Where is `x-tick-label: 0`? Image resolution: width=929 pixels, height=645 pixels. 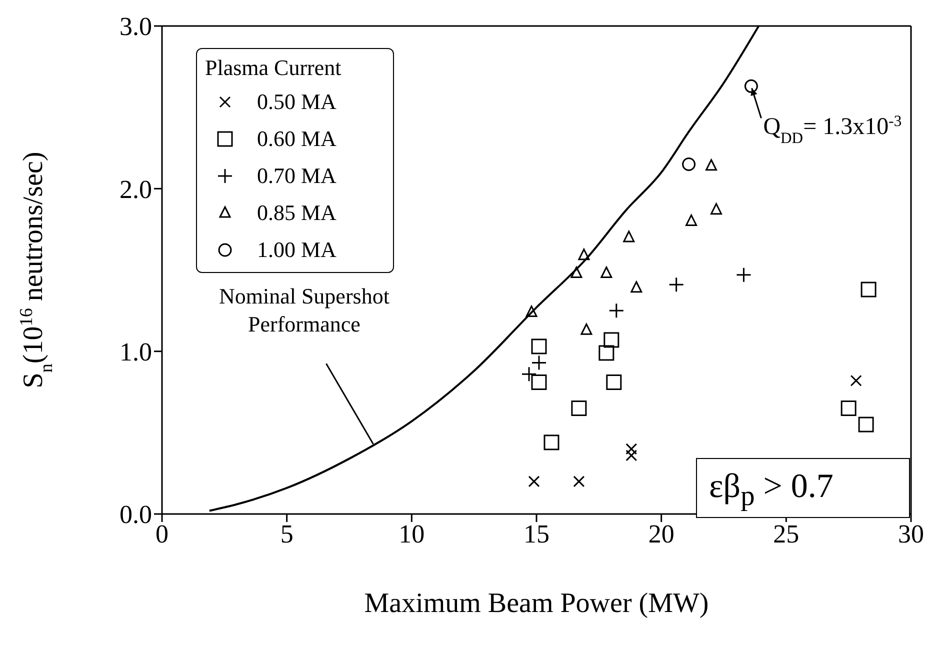
x-tick-label: 0 is located at coordinates (162, 533).